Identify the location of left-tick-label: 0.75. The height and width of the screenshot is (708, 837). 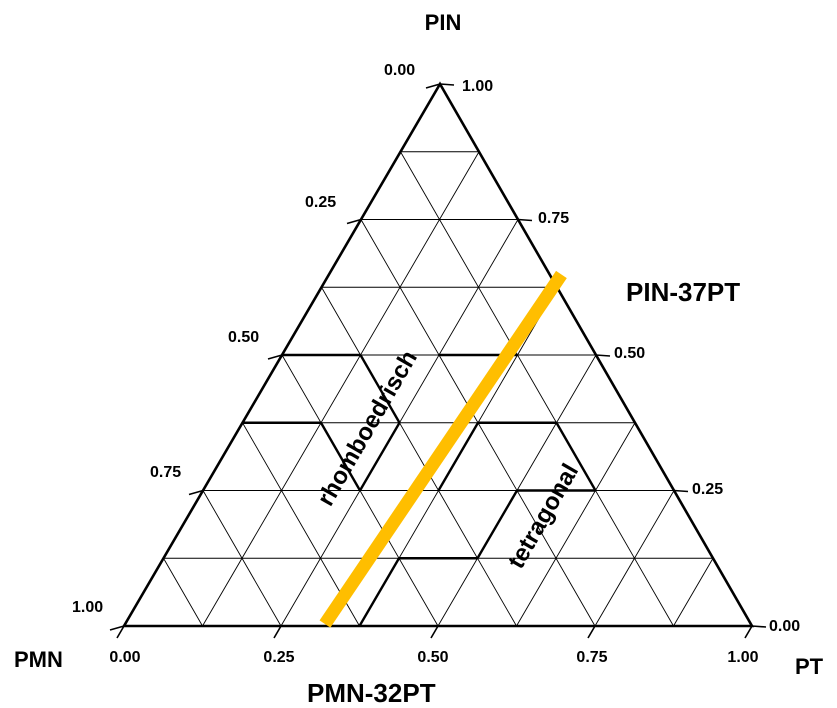
(165, 472).